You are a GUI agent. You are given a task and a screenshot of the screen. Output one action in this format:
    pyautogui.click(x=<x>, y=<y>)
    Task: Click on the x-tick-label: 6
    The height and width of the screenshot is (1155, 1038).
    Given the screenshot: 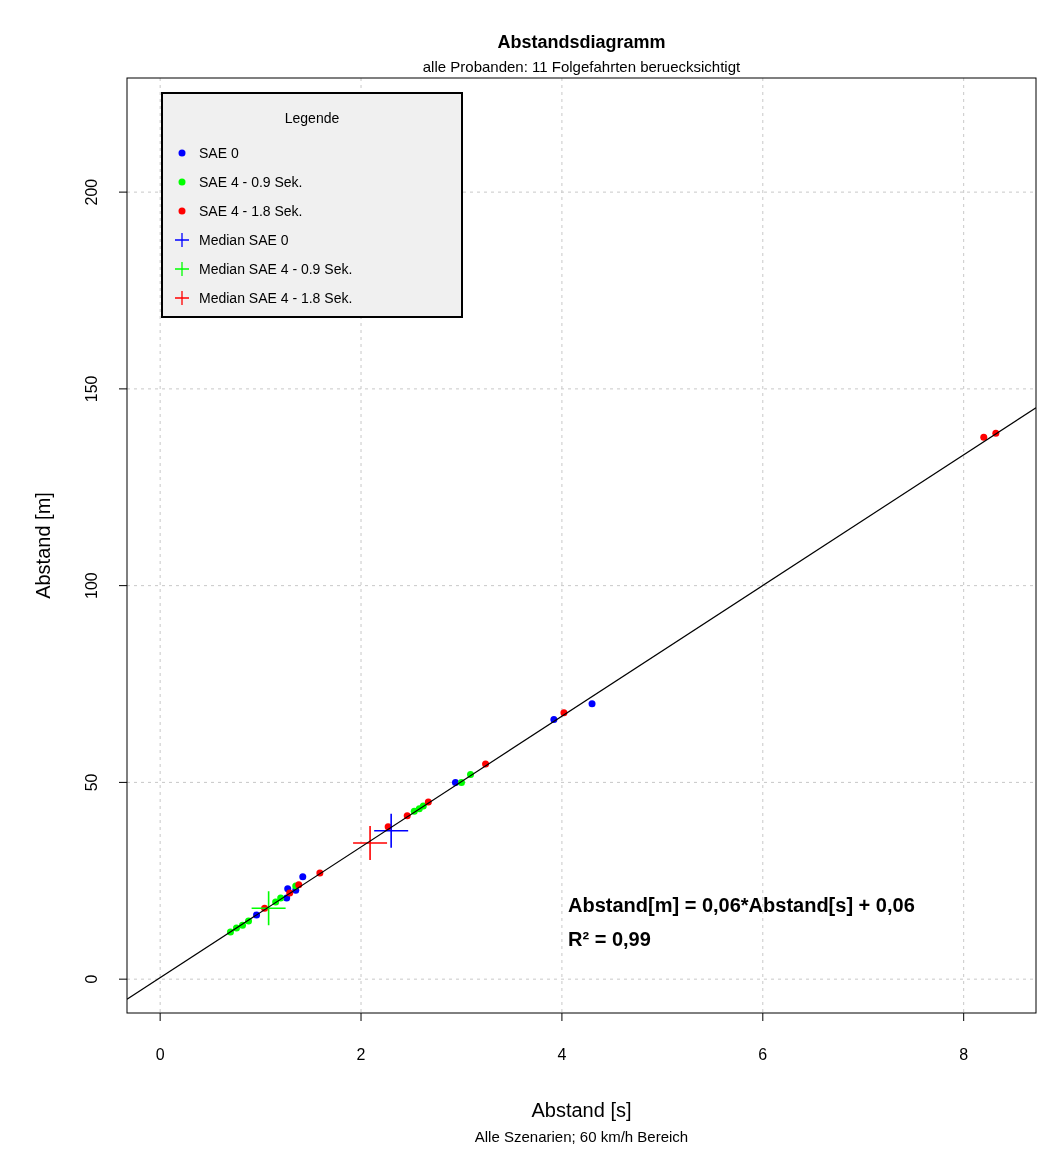 What is the action you would take?
    pyautogui.click(x=763, y=1054)
    